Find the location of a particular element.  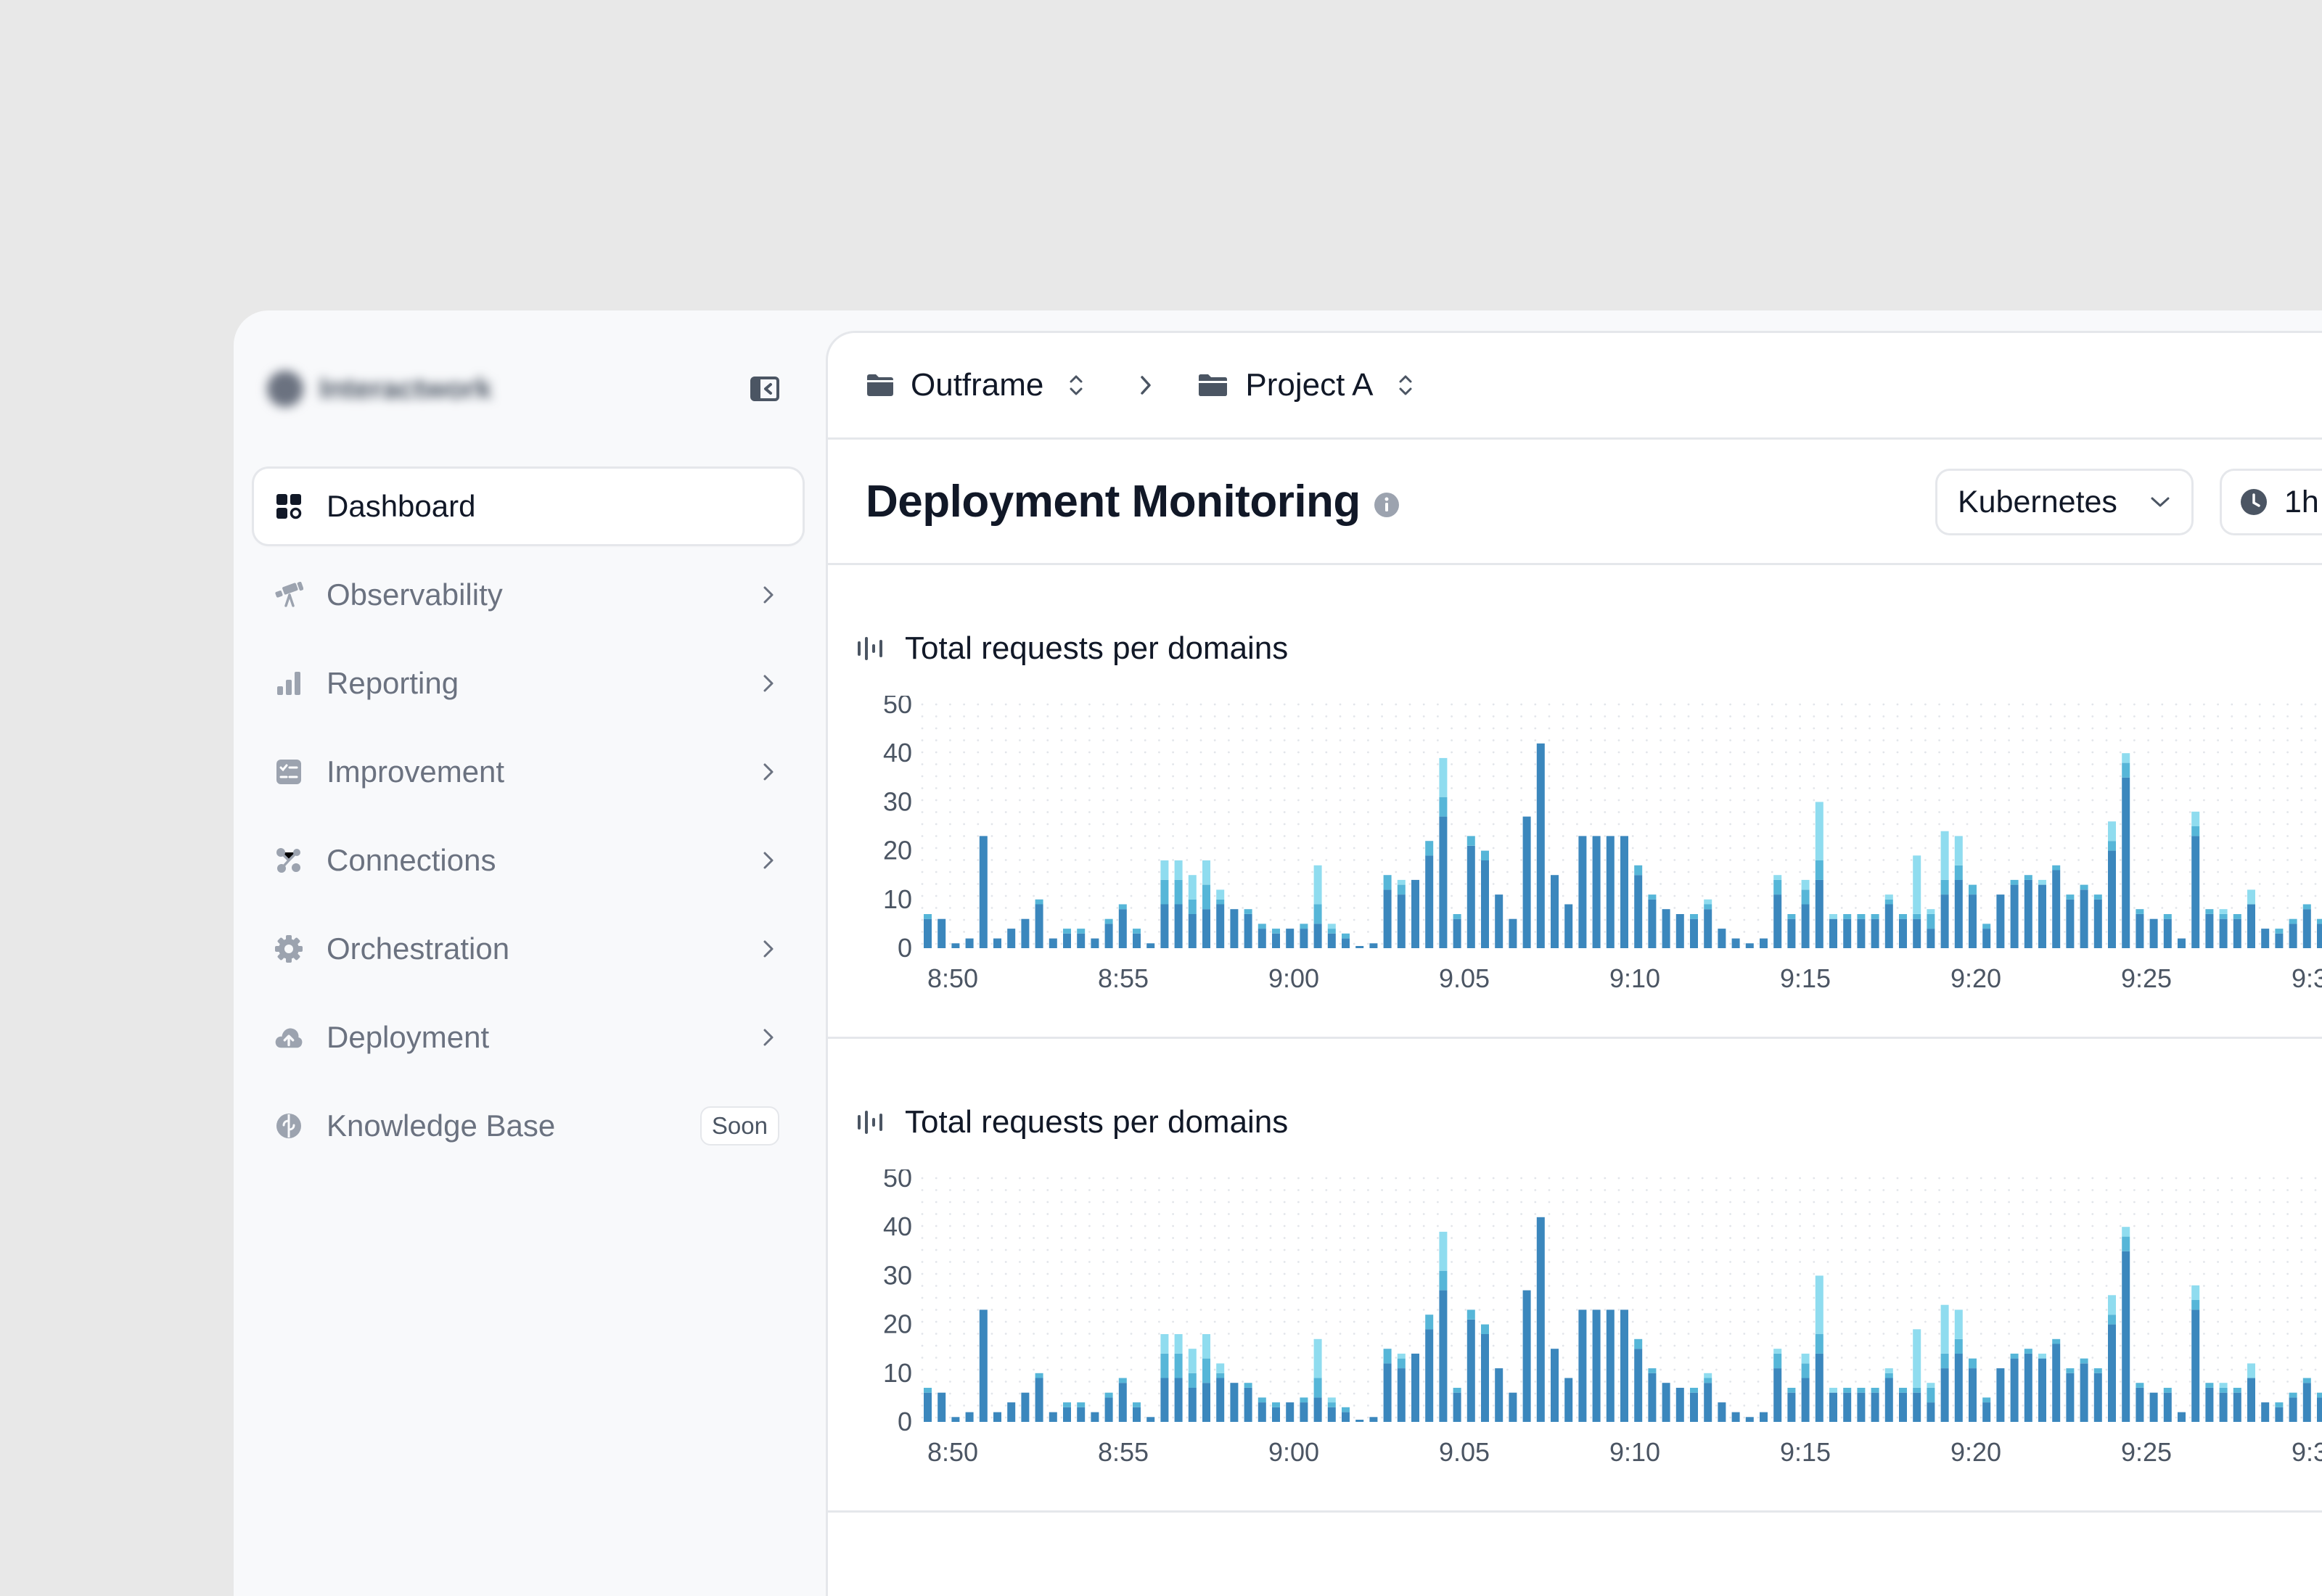

sidebar-item-connections: Connections is located at coordinates (528, 860).